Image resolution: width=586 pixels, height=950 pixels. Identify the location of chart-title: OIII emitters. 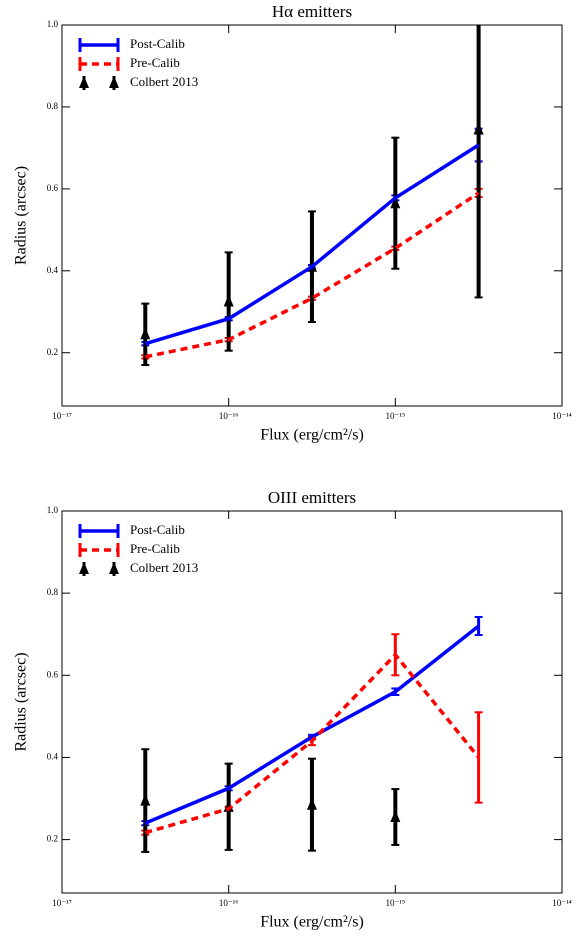
(312, 497).